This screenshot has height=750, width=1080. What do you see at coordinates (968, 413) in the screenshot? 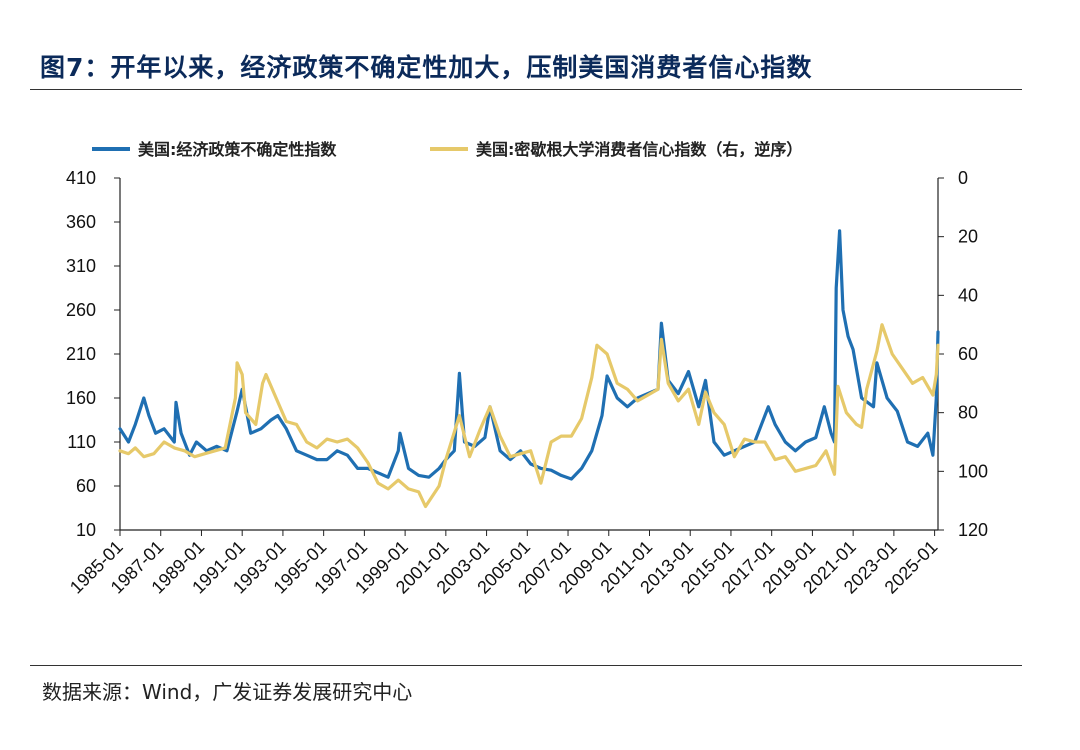
I see `right-tick-label: 80` at bounding box center [968, 413].